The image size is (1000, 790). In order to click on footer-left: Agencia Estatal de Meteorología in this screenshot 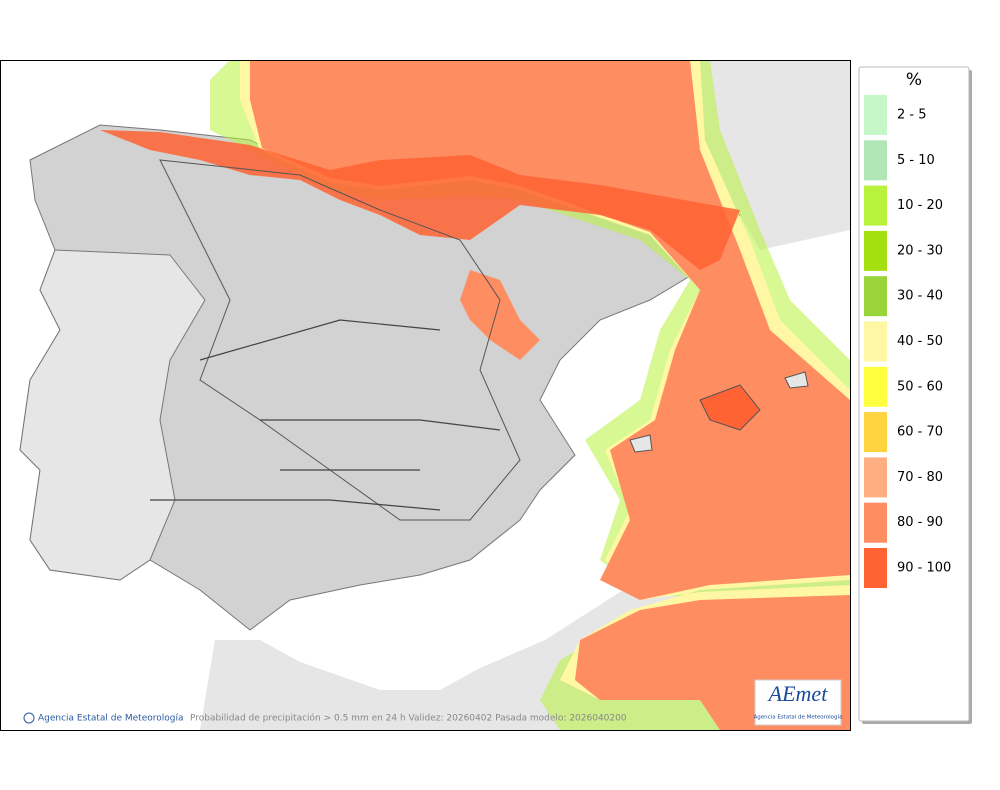, I will do `click(111, 719)`.